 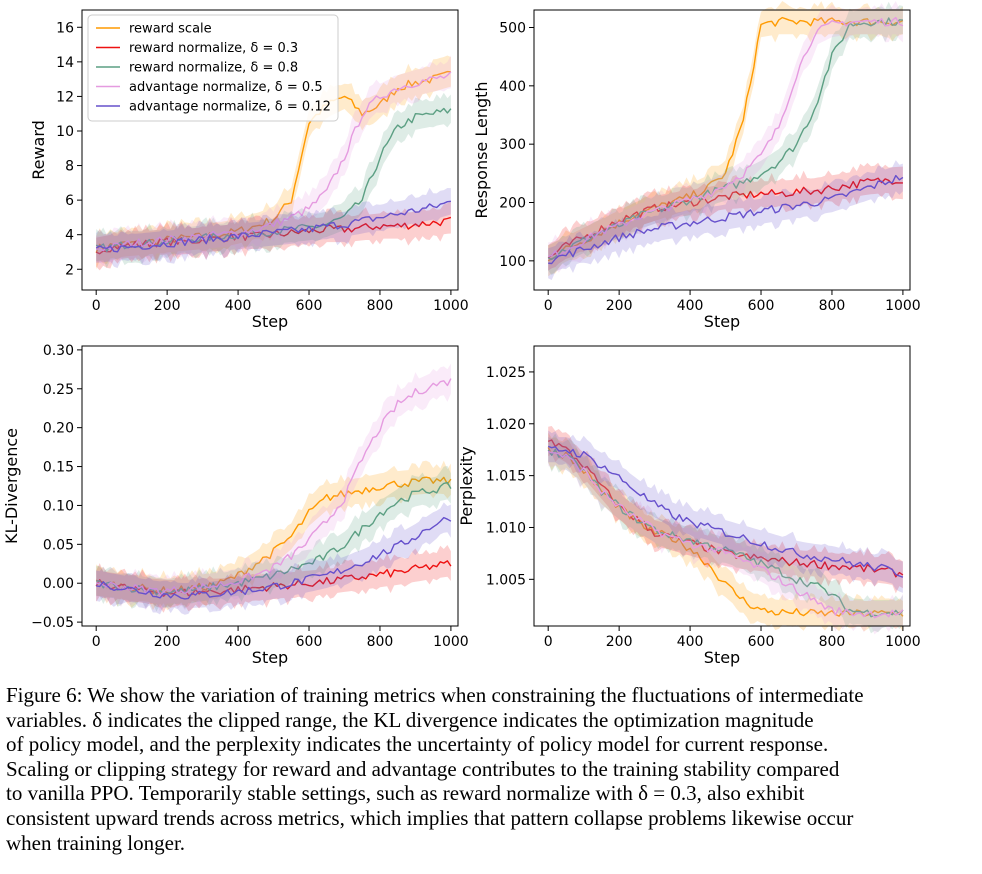 What do you see at coordinates (58, 429) in the screenshot?
I see `y-tick-label: 0.20` at bounding box center [58, 429].